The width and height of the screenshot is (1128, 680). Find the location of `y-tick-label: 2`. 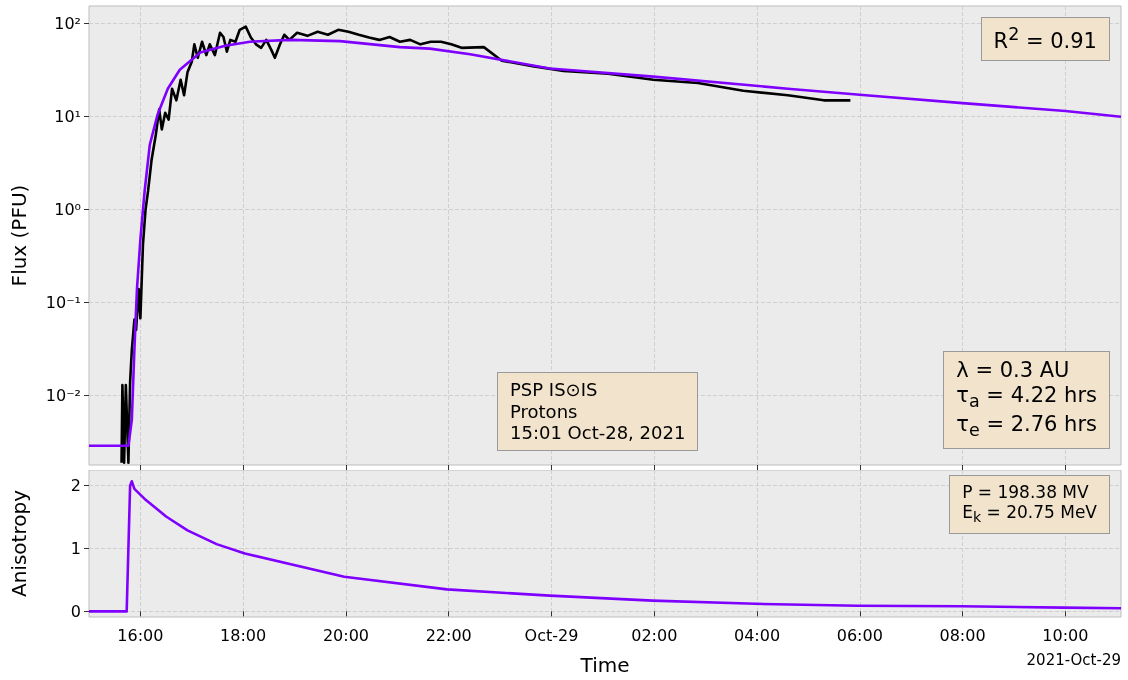

y-tick-label: 2 is located at coordinates (75, 486).